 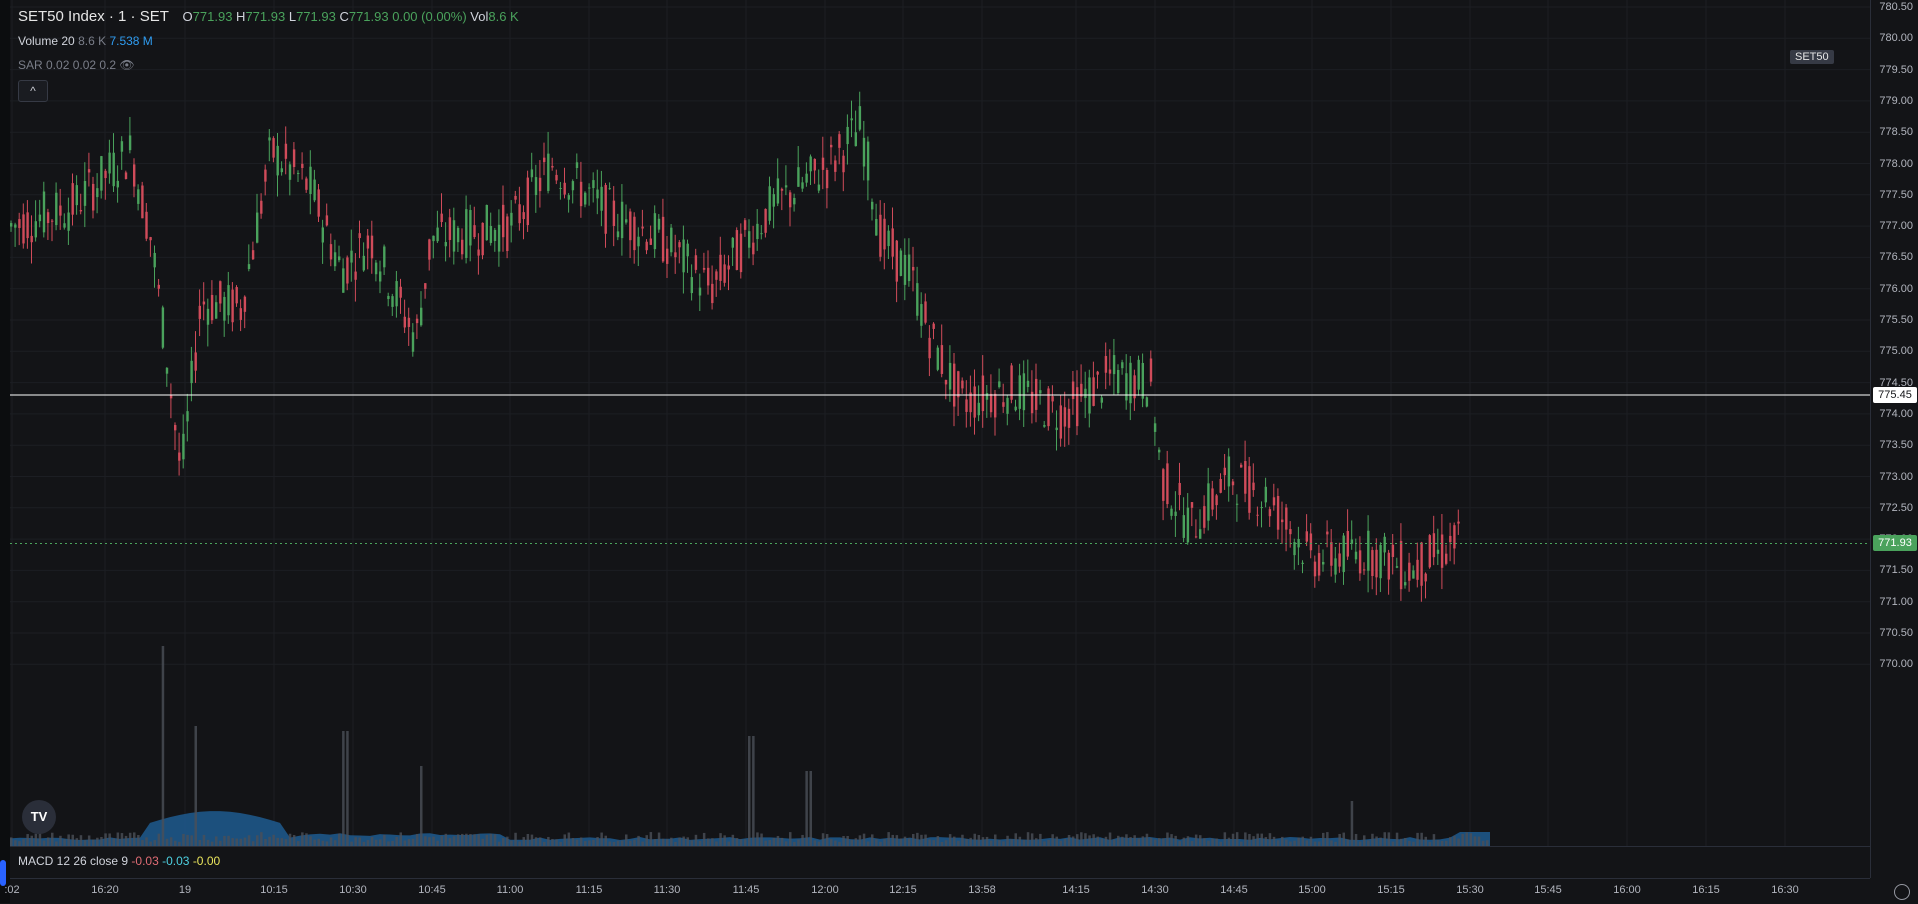 I want to click on time-tick-label: 16:20, so click(x=105, y=890).